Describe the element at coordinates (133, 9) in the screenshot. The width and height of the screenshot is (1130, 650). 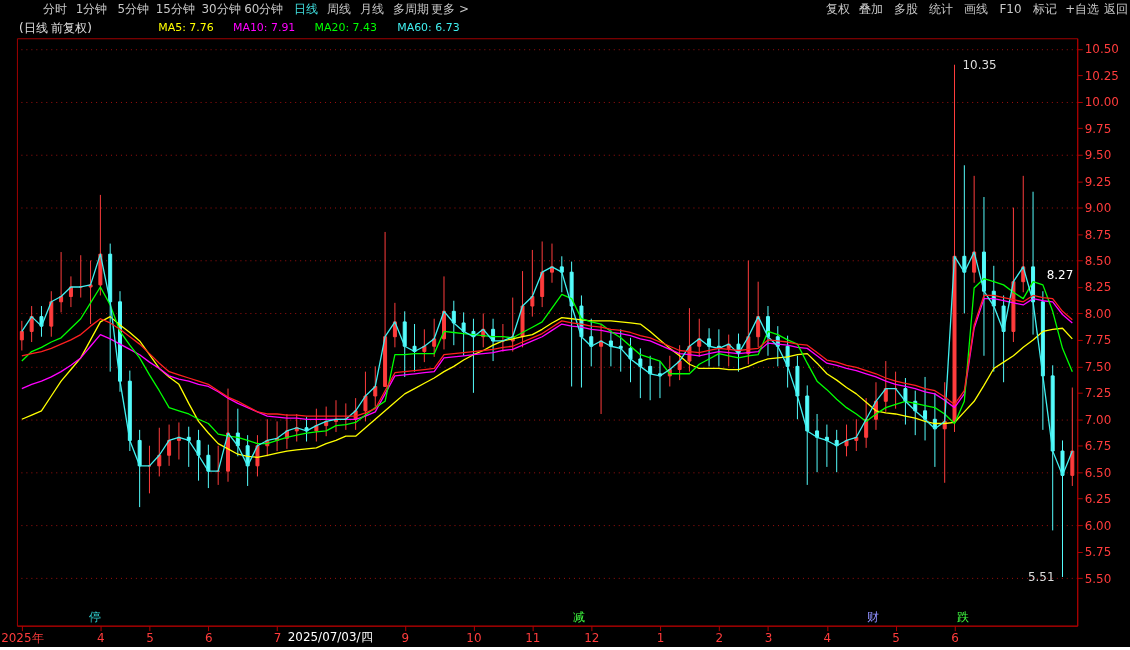
I see `text: 5分钟` at that location.